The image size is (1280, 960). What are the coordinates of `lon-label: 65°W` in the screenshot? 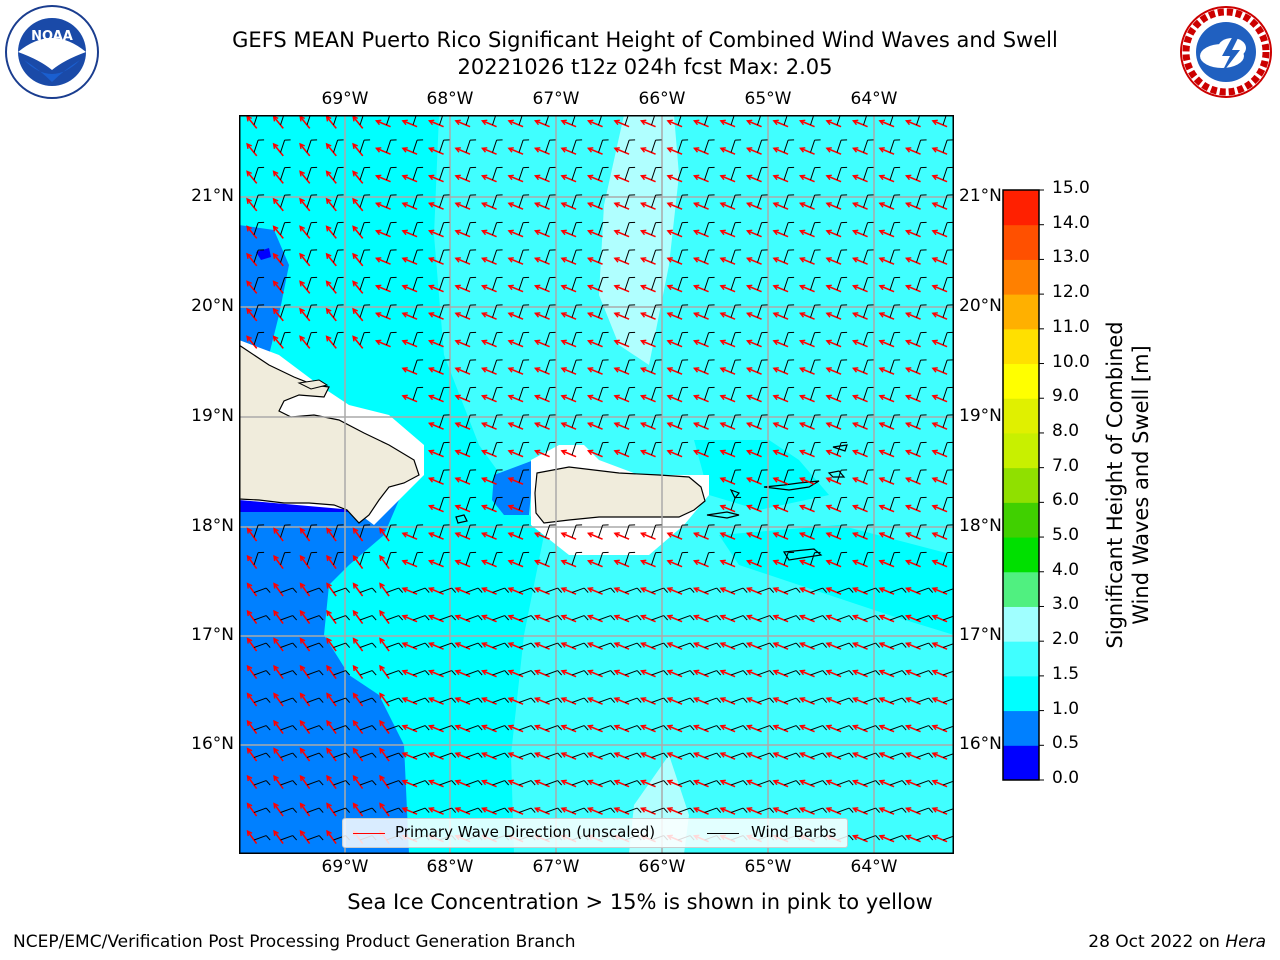 It's located at (768, 99).